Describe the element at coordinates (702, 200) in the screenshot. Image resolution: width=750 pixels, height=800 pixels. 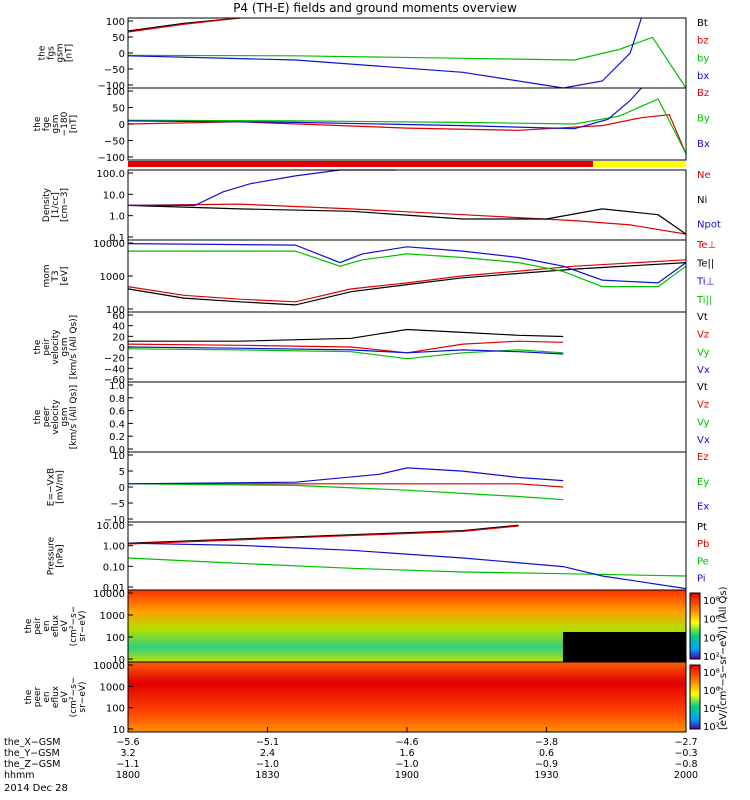
I see `legend-Ni: Ni` at that location.